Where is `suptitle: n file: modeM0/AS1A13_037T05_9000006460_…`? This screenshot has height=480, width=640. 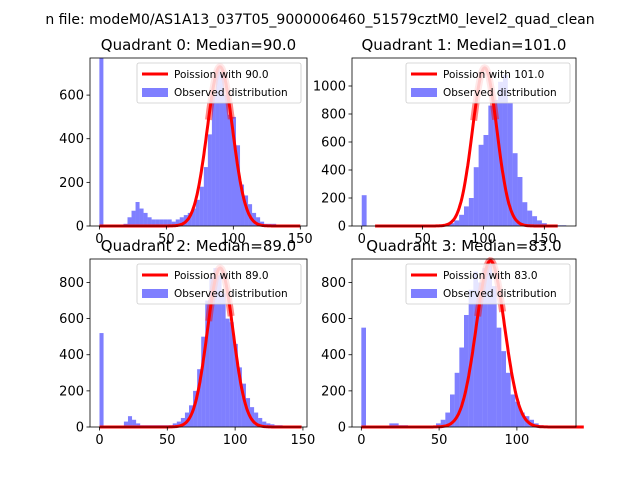
suptitle: n file: modeM0/AS1A13_037T05_9000006460_… is located at coordinates (319, 20).